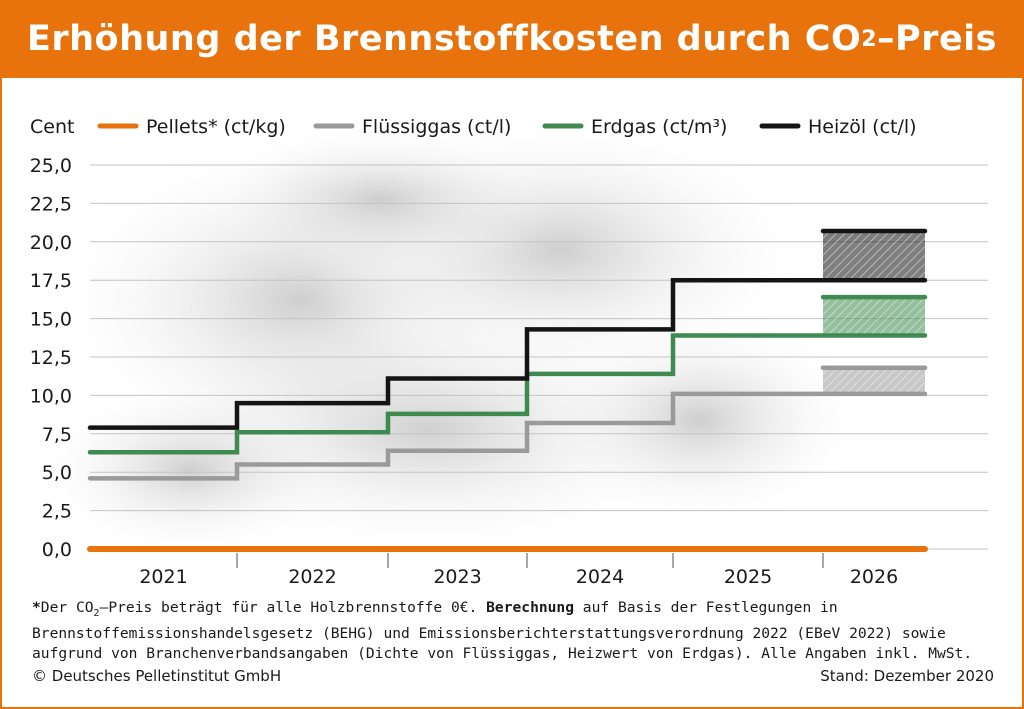 The image size is (1024, 709). I want to click on y-axis-ticks: 0,0 2,5 5,0 7,5 10,0 12,5 15,0 17,5 20,0 22,5 25,0, so click(51, 358).